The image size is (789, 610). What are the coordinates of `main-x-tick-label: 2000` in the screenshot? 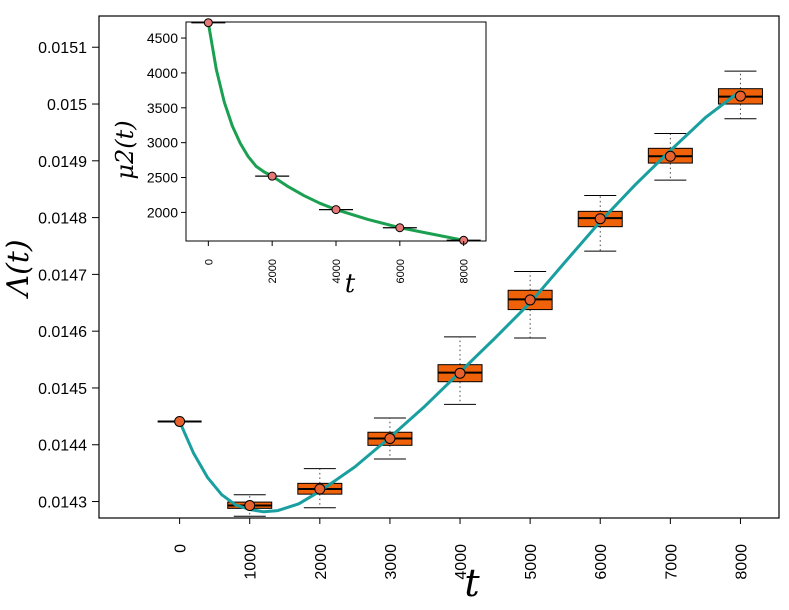 It's located at (321, 562).